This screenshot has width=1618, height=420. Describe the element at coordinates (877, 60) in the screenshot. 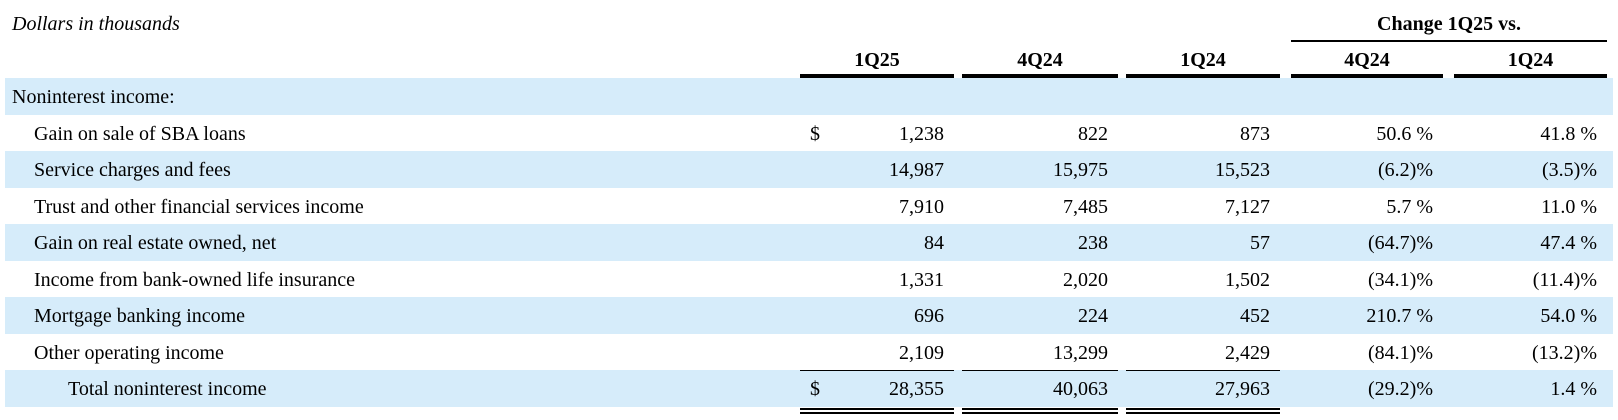

I see `column-header: 1Q25` at that location.